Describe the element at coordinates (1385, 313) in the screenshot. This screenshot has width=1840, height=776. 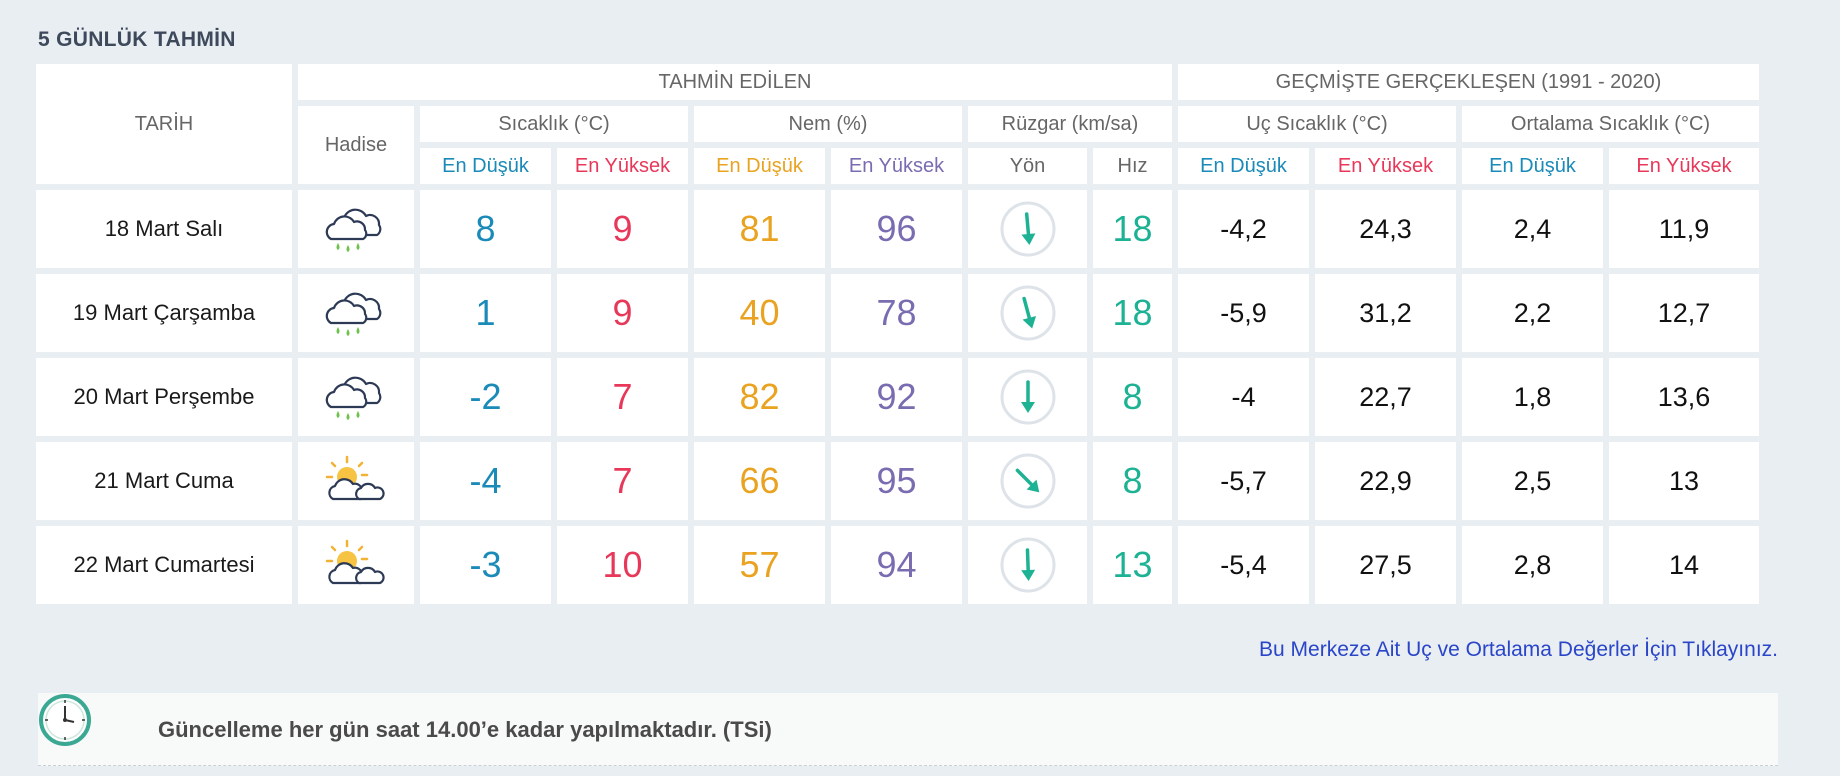
I see `extreme-max: 31,2` at that location.